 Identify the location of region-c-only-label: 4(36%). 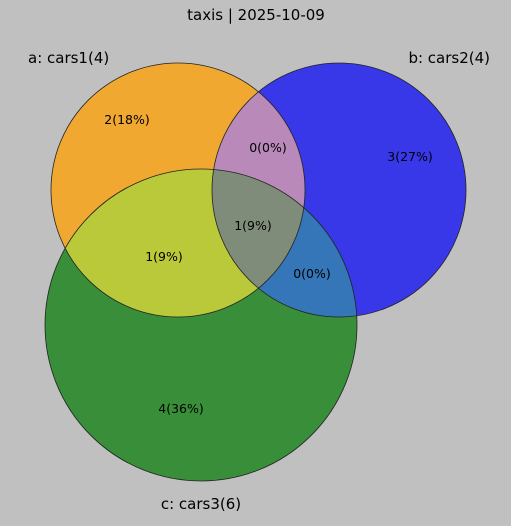
(181, 408).